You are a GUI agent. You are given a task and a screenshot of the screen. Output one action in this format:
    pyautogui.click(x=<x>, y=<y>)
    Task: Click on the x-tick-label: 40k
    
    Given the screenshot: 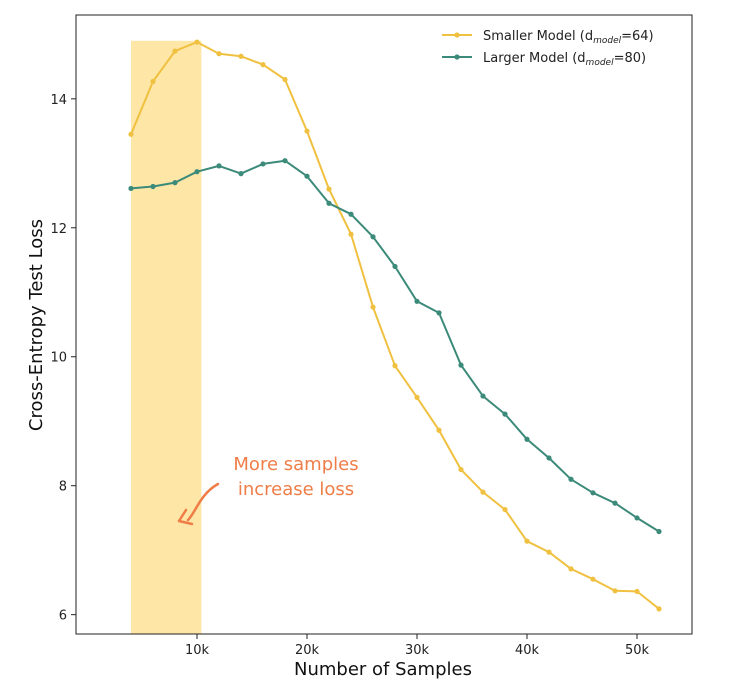 What is the action you would take?
    pyautogui.click(x=527, y=650)
    